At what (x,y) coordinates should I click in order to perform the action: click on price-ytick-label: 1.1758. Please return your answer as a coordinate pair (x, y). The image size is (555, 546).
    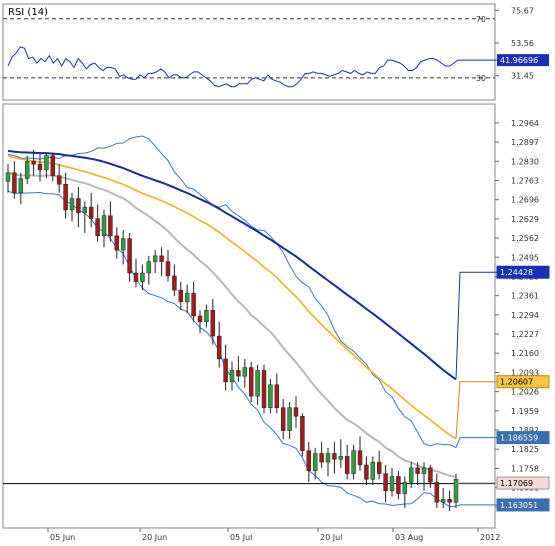
    Looking at the image, I should click on (525, 468).